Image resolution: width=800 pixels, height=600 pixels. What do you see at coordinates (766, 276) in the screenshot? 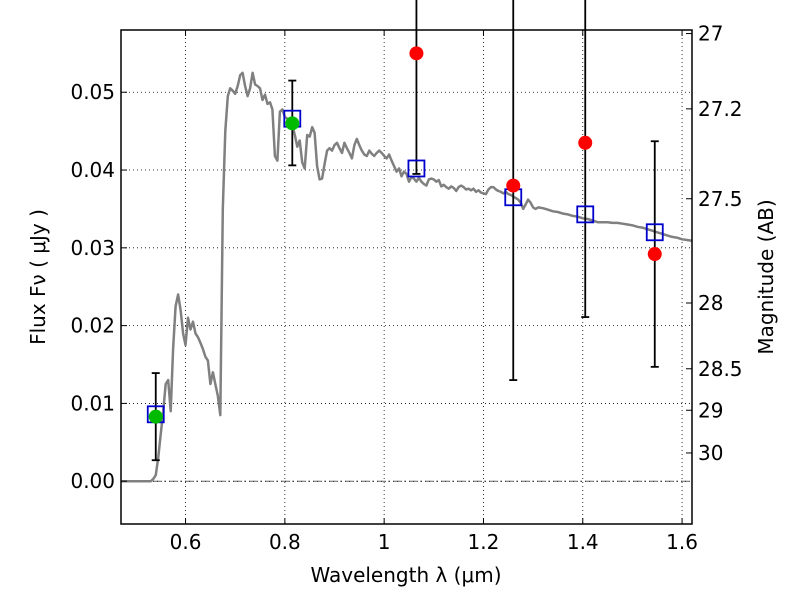
I see `y2-axis-label: Magnitude (AB)` at bounding box center [766, 276].